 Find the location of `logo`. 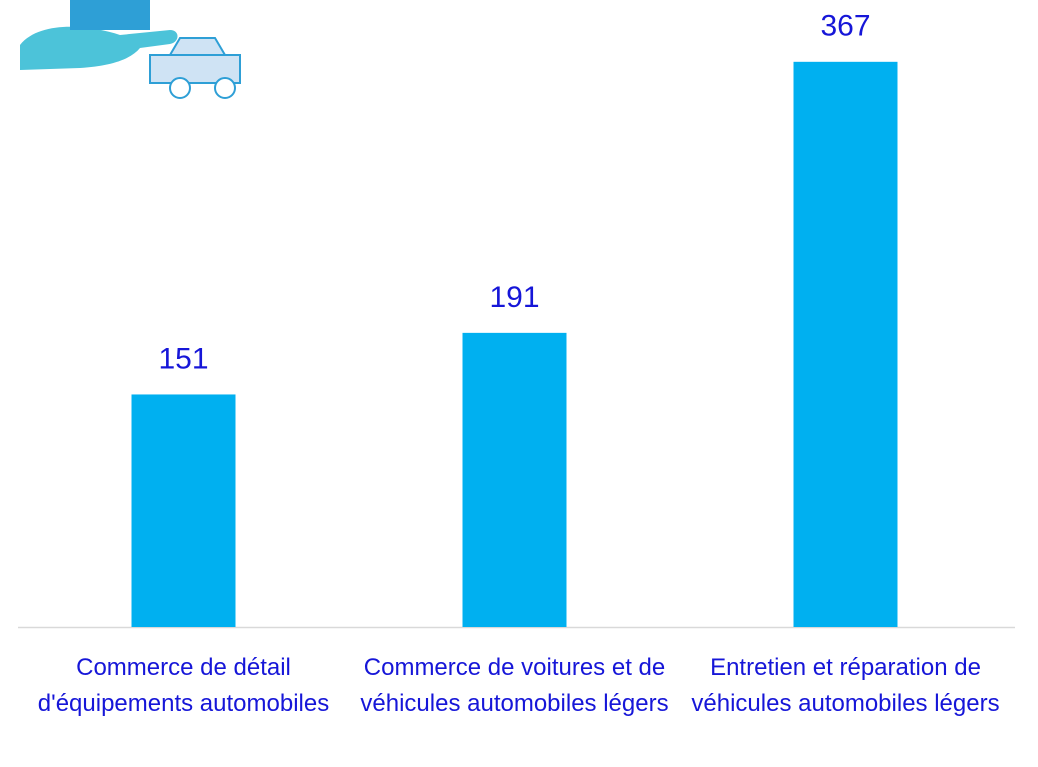

logo is located at coordinates (130, 49).